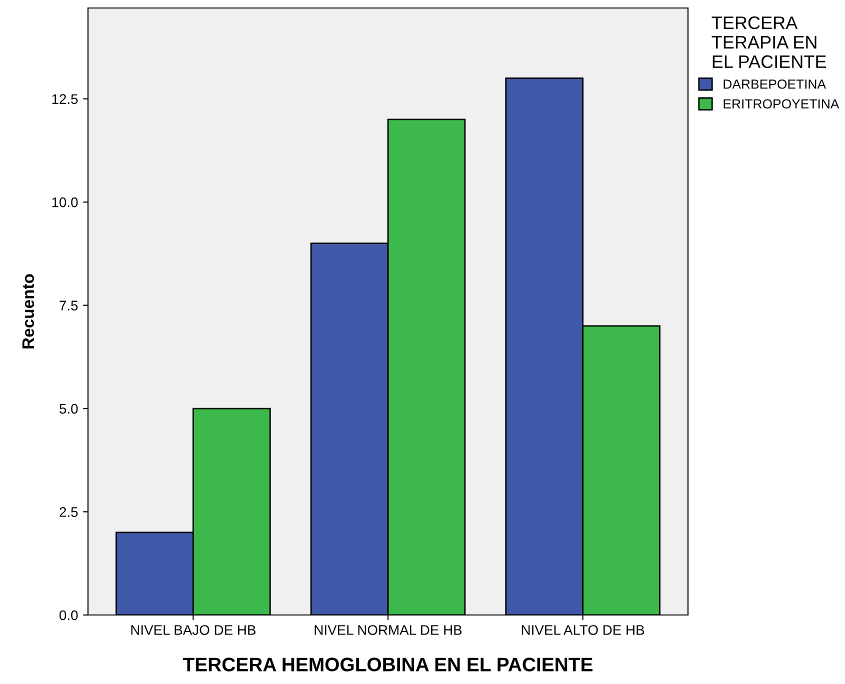 Image resolution: width=845 pixels, height=684 pixels. I want to click on y-tick-label: 2.5, so click(69, 512).